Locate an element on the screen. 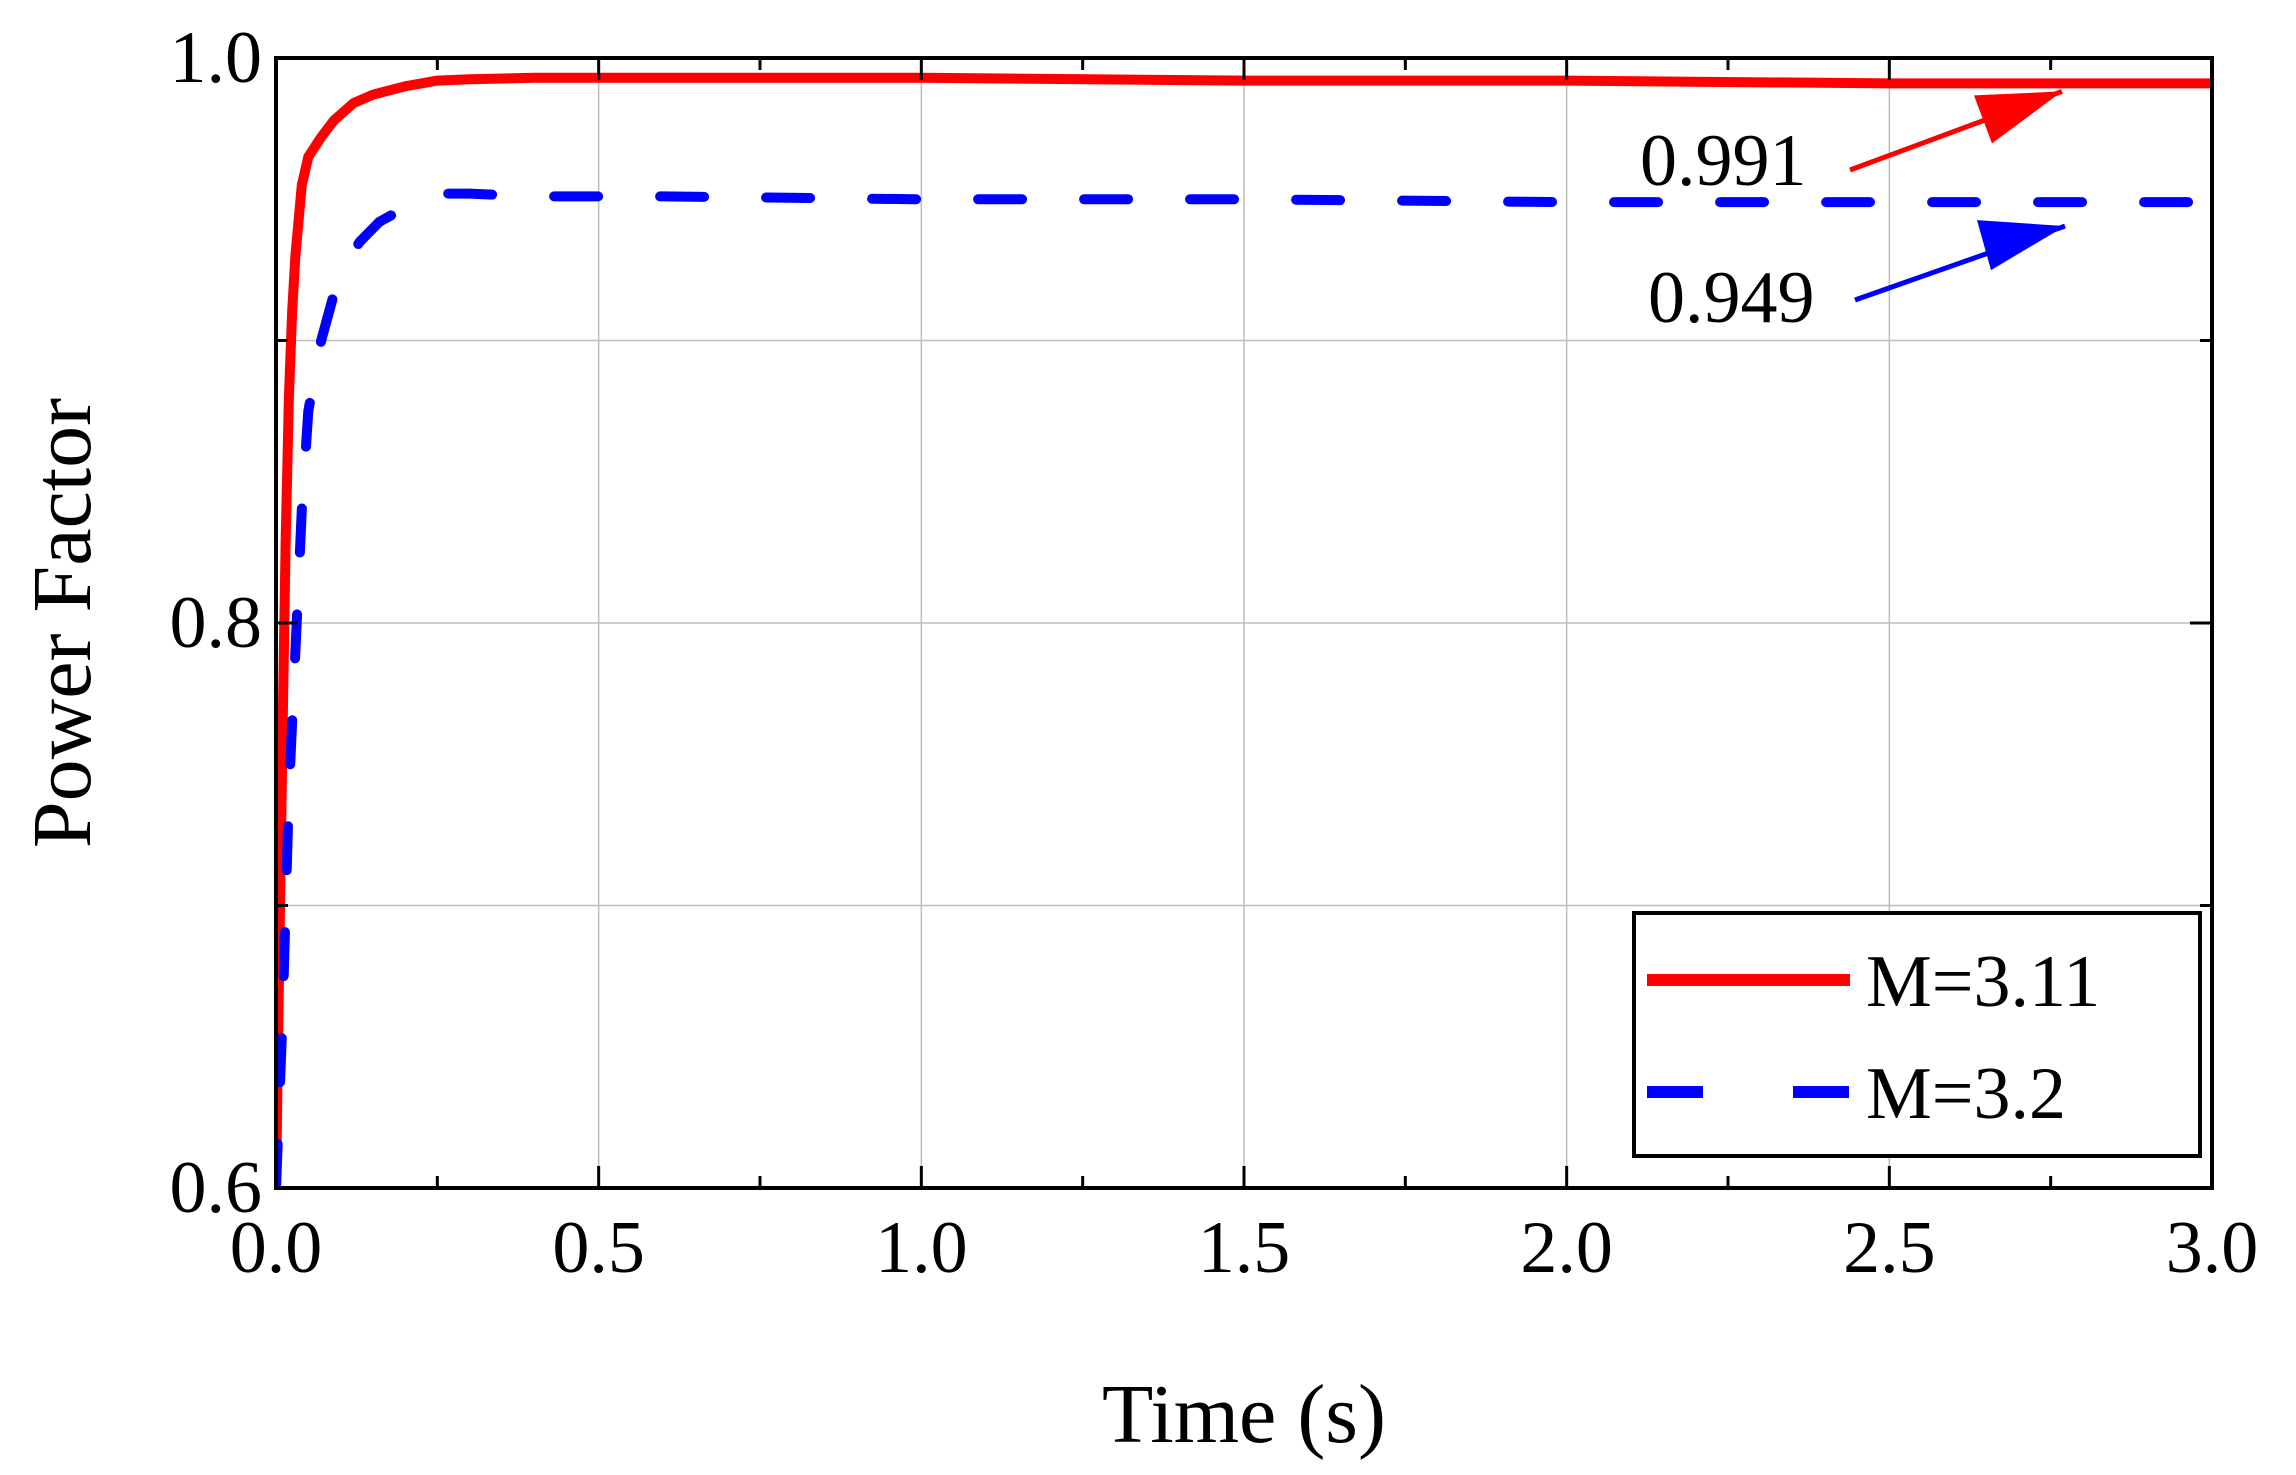 The width and height of the screenshot is (2296, 1475). x-tick-label: 0.5 is located at coordinates (598, 1248).